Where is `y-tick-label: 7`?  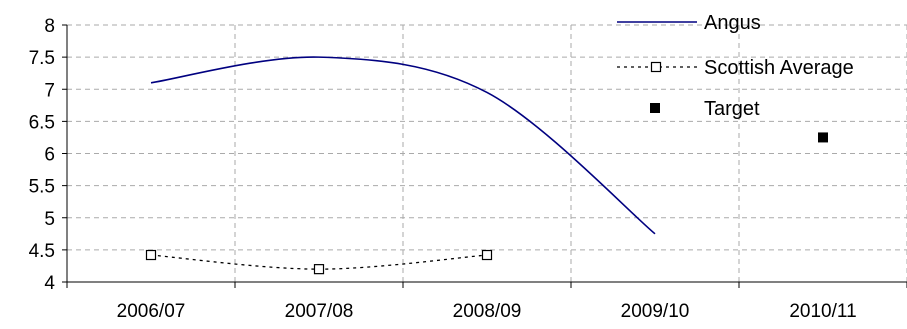 y-tick-label: 7 is located at coordinates (49, 90).